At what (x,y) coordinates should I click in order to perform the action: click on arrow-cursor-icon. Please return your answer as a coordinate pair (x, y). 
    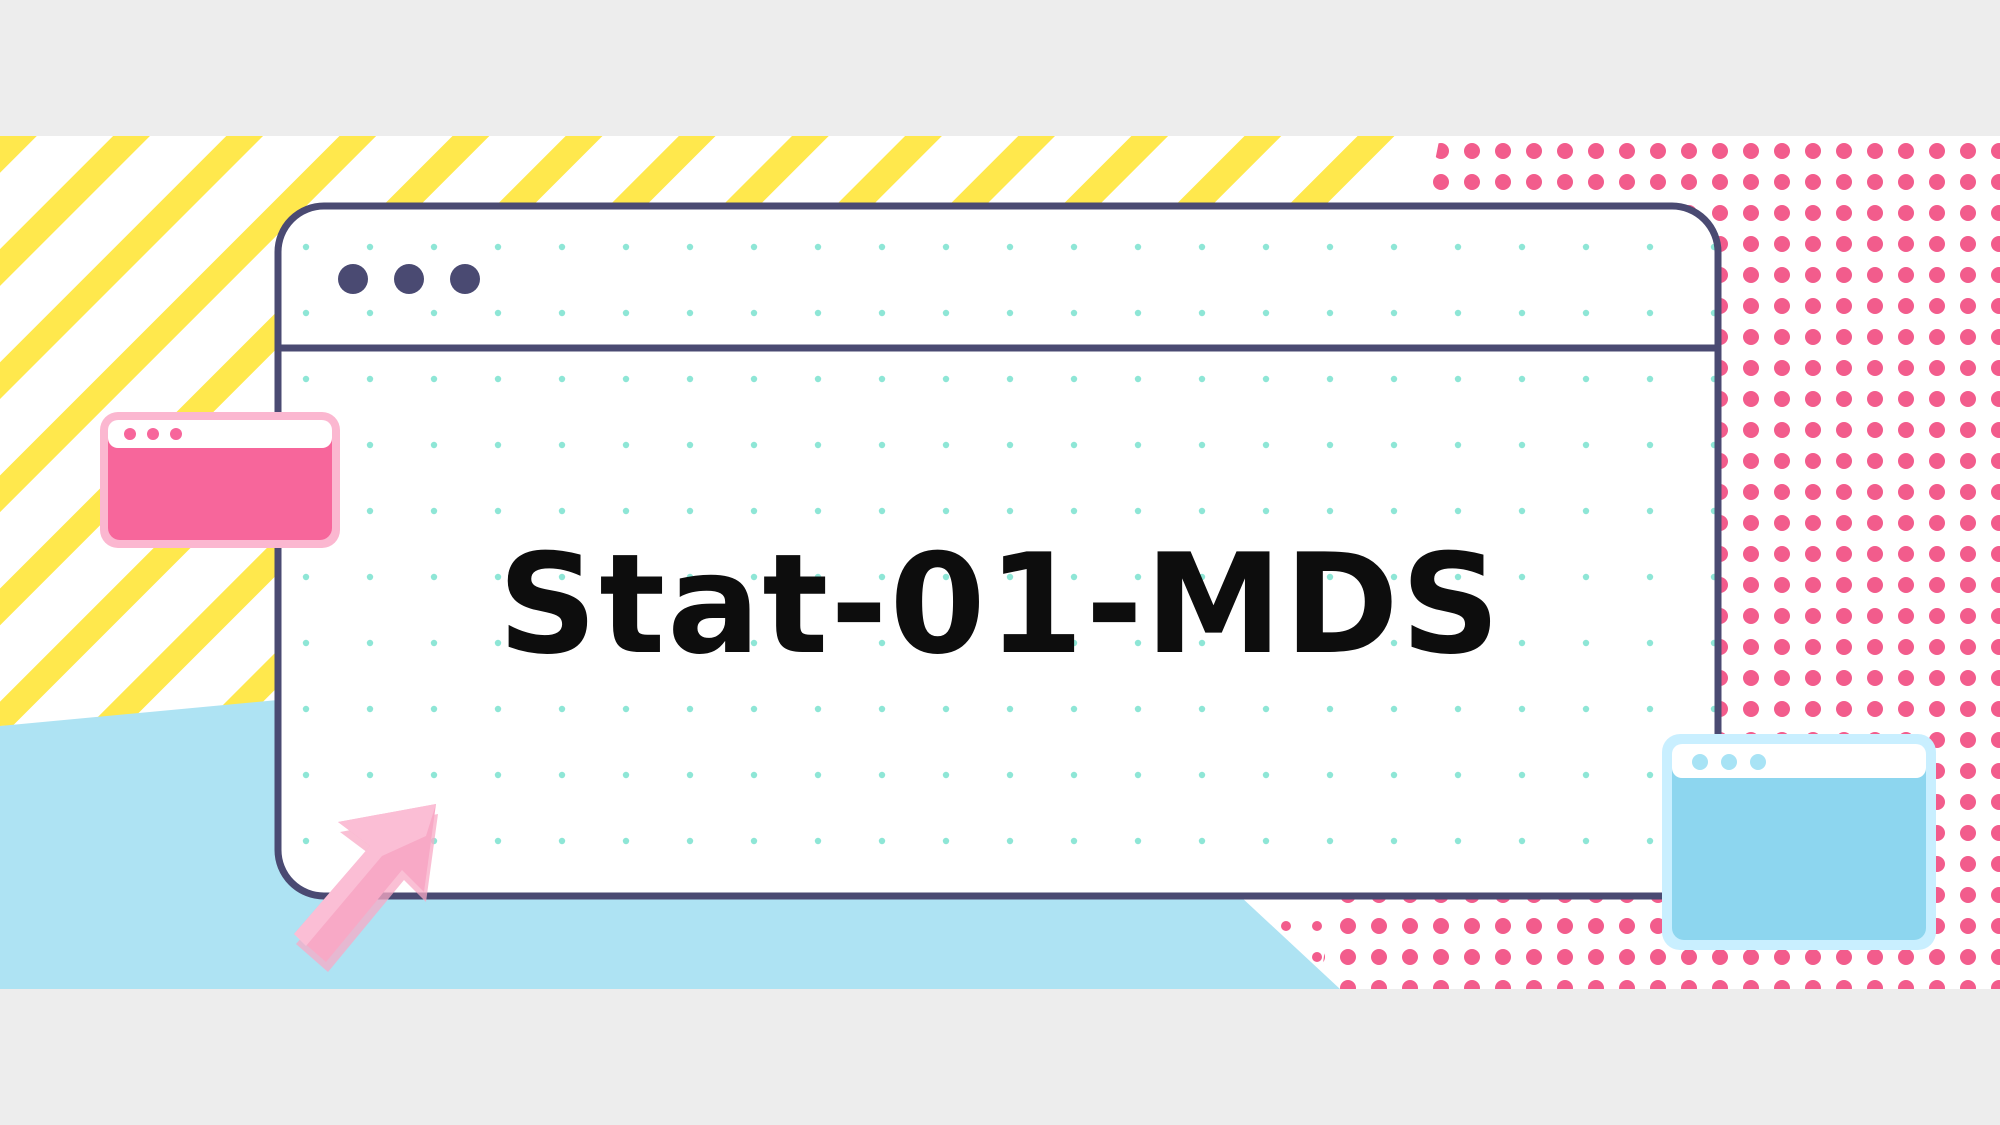
    Looking at the image, I should click on (366, 888).